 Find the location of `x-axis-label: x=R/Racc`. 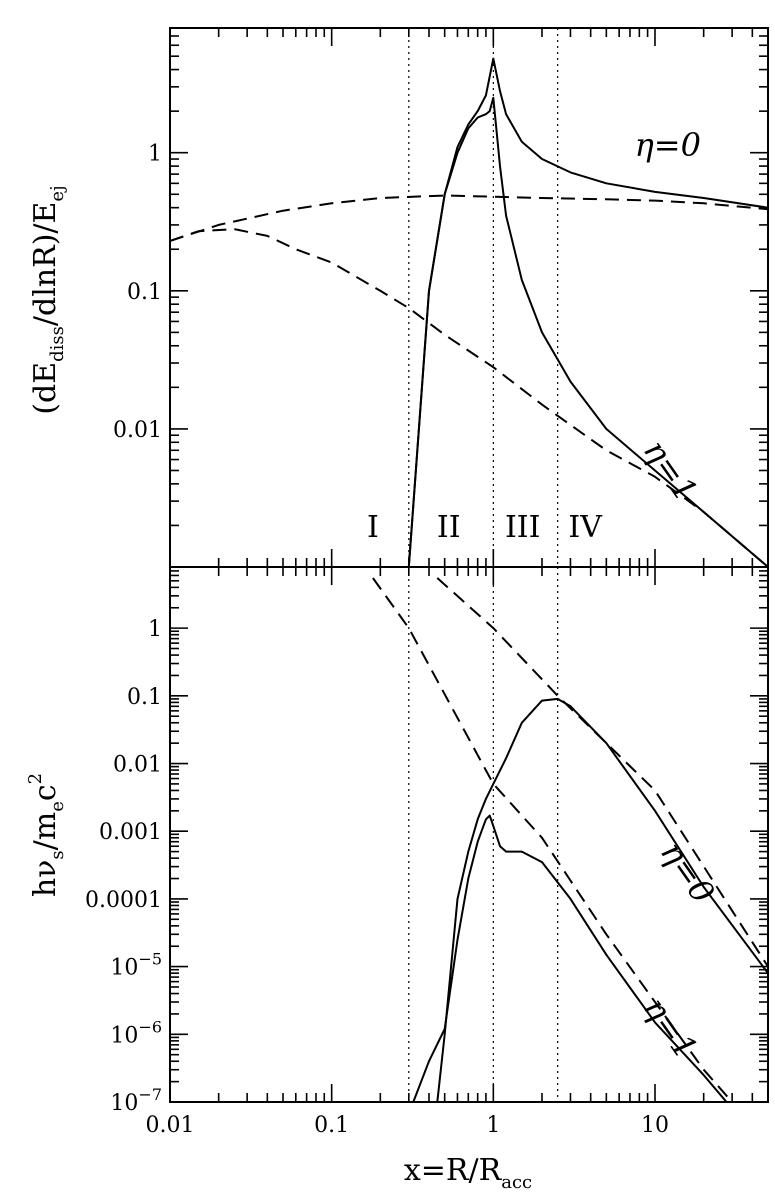

x-axis-label: x=R/Racc is located at coordinates (468, 1173).